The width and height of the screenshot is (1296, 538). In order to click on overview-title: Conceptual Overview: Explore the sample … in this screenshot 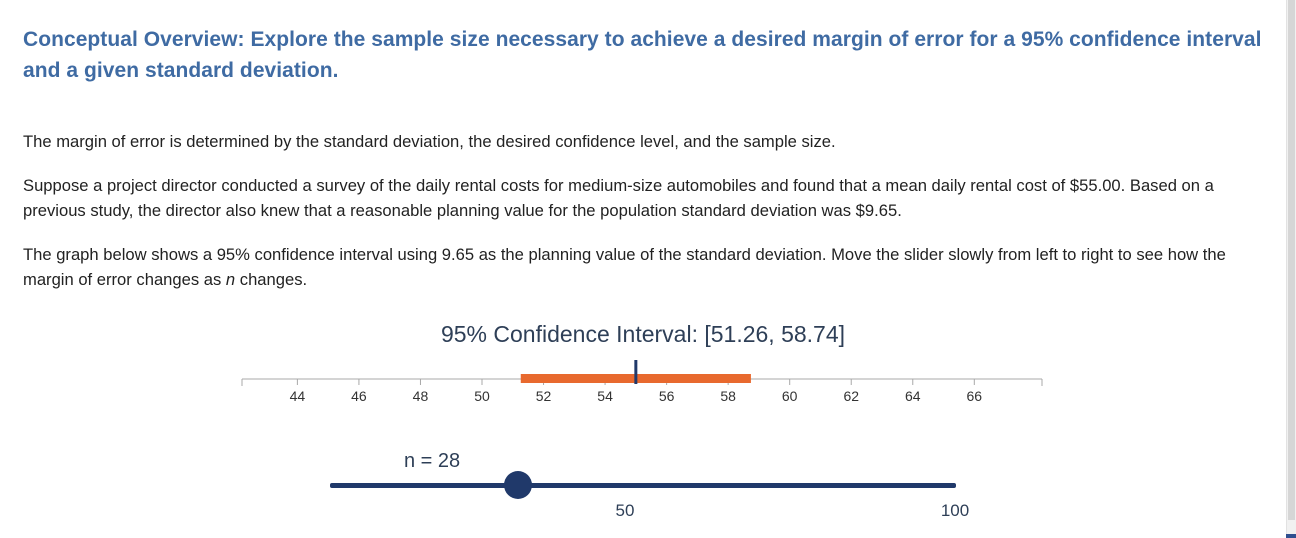, I will do `click(642, 55)`.